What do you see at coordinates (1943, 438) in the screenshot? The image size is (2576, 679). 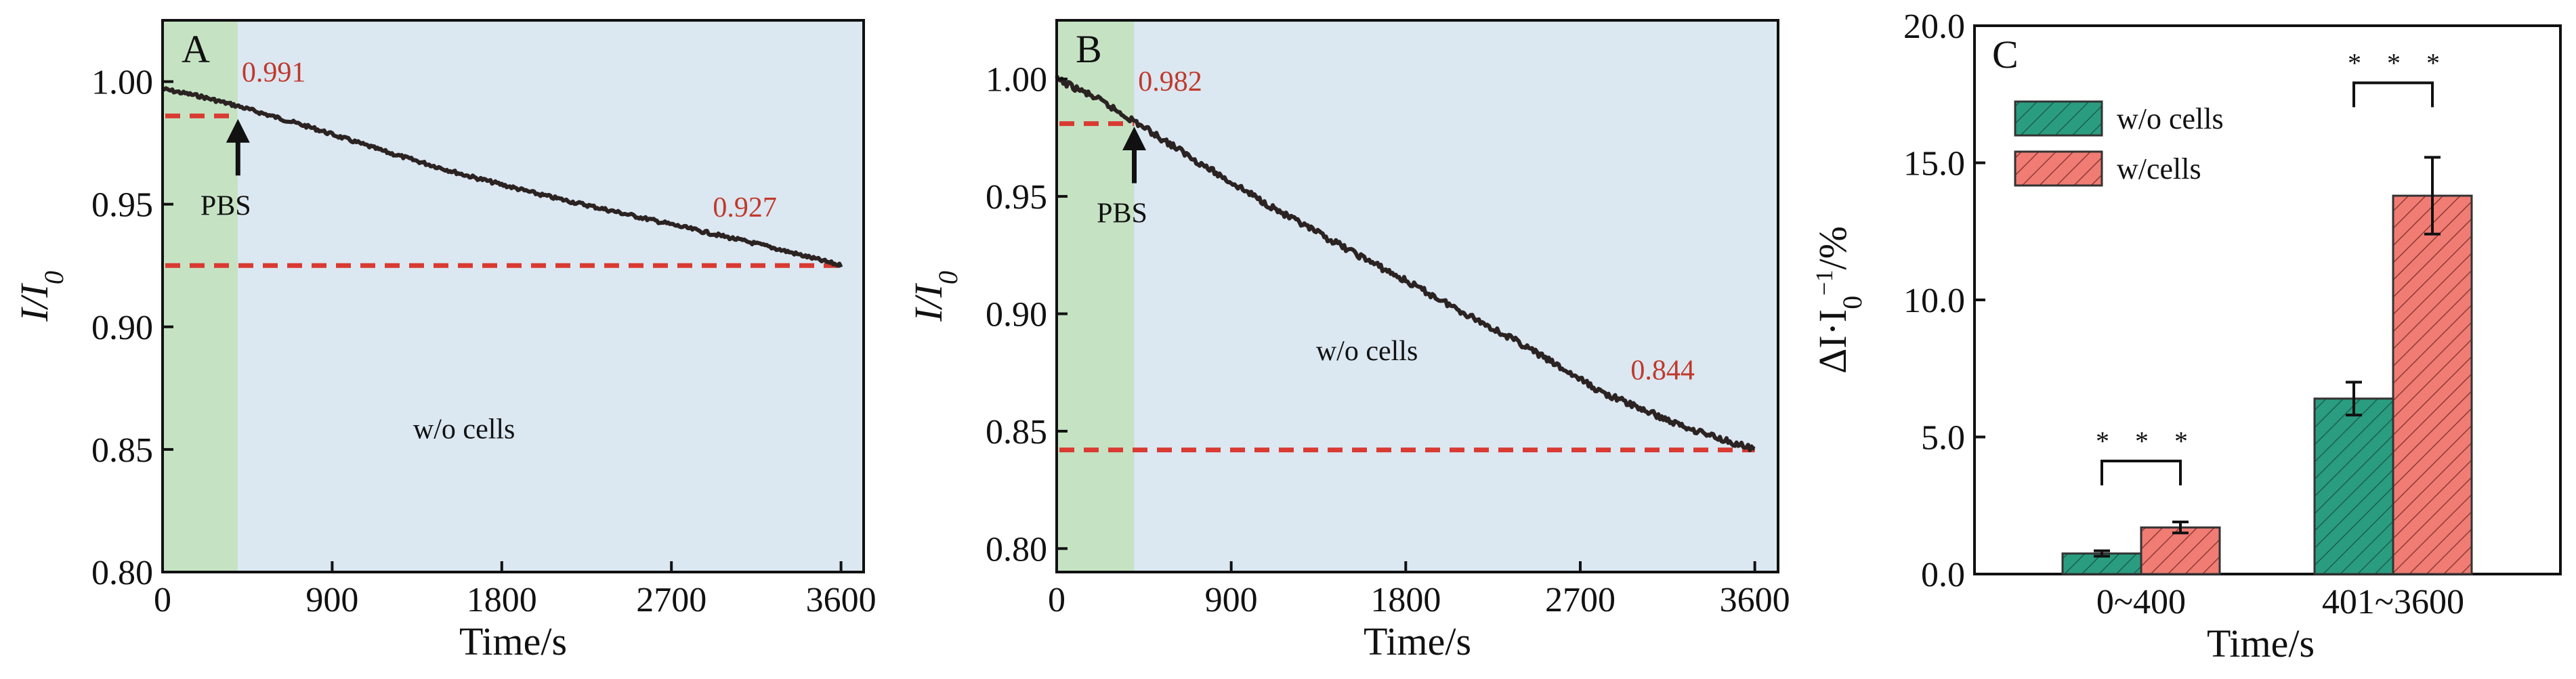 I see `y-tick-label: 5.0` at bounding box center [1943, 438].